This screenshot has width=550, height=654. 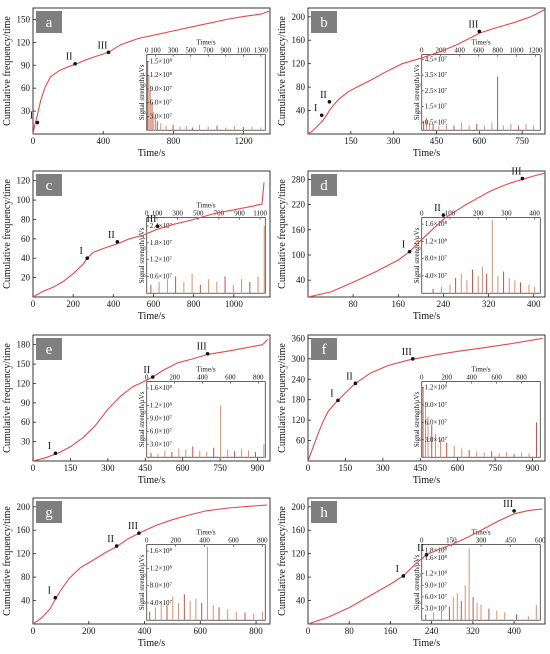 What do you see at coordinates (55, 597) in the screenshot?
I see `panel-g-stage-point` at bounding box center [55, 597].